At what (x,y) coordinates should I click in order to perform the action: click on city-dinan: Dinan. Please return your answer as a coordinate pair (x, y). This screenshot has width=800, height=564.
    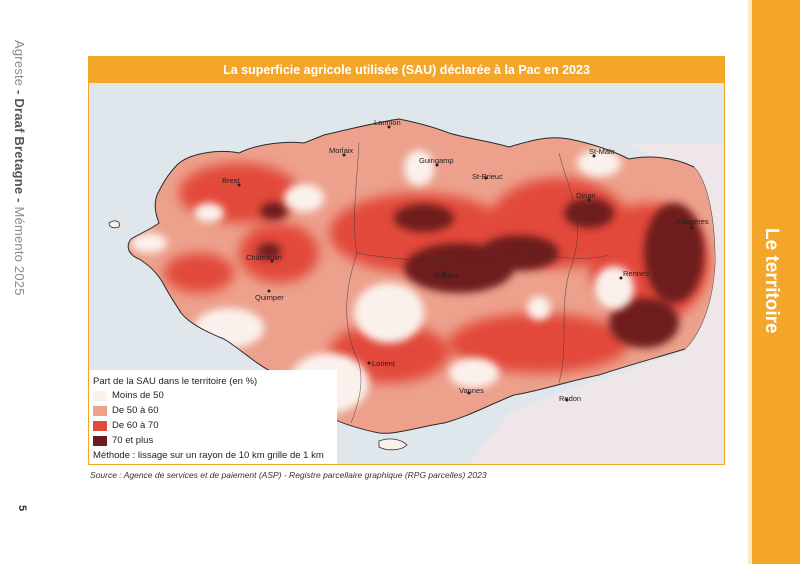
    Looking at the image, I should click on (586, 196).